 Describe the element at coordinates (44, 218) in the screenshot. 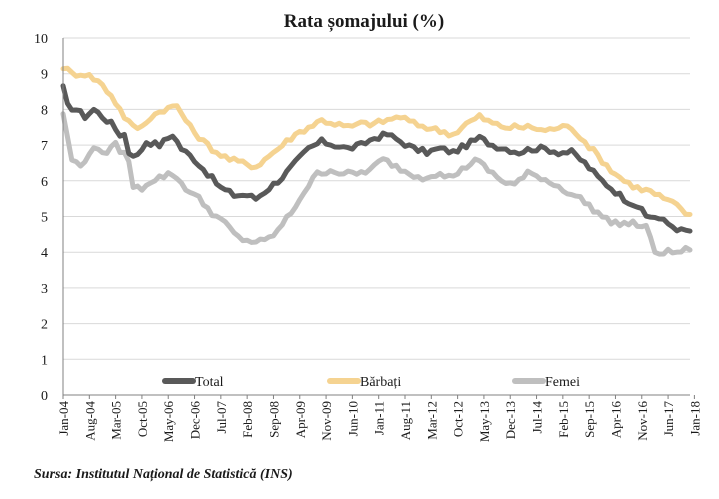

I see `y-tick-label: 5` at that location.